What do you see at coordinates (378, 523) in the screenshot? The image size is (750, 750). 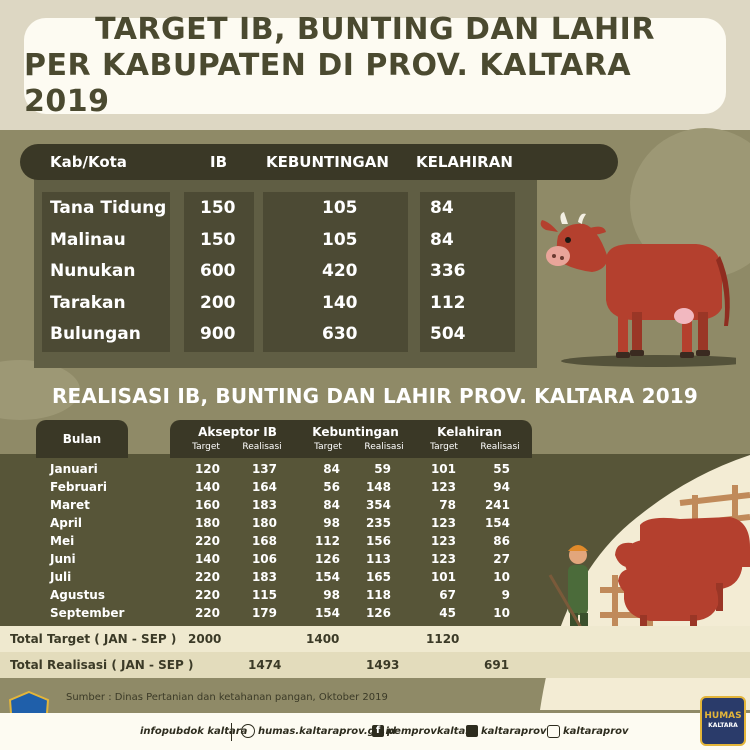 I see `cell-kb-realisasi: 235` at bounding box center [378, 523].